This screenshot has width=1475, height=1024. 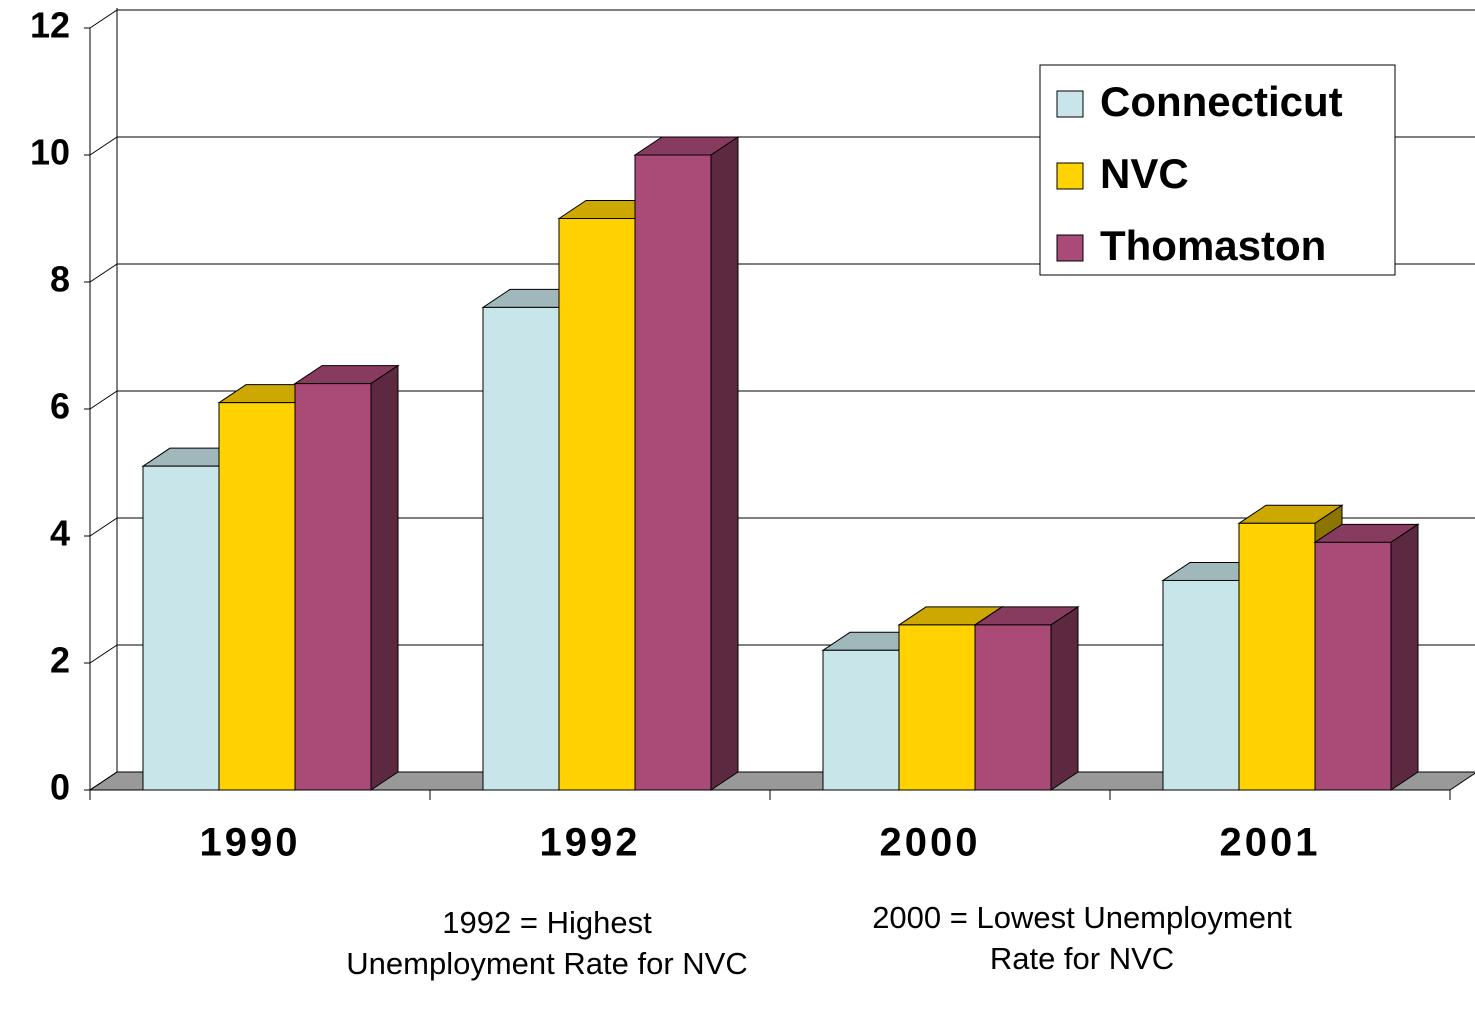 I want to click on annotation: 1992 = Highest Unemployment Rate for NVC, so click(x=547, y=943).